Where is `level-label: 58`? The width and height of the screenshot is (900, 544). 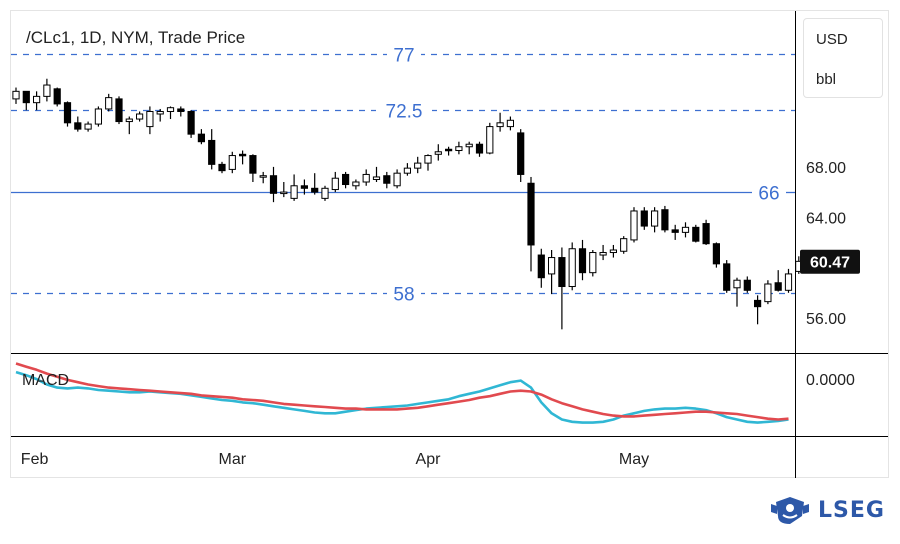
level-label: 58 is located at coordinates (403, 295).